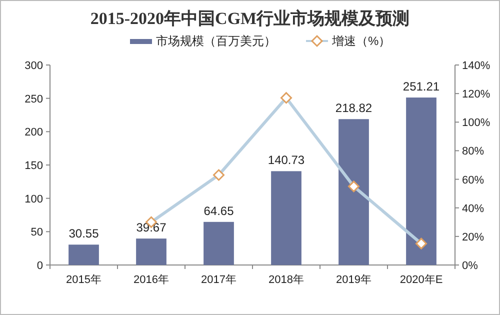  I want to click on x-tick-label: 2019年, so click(354, 280).